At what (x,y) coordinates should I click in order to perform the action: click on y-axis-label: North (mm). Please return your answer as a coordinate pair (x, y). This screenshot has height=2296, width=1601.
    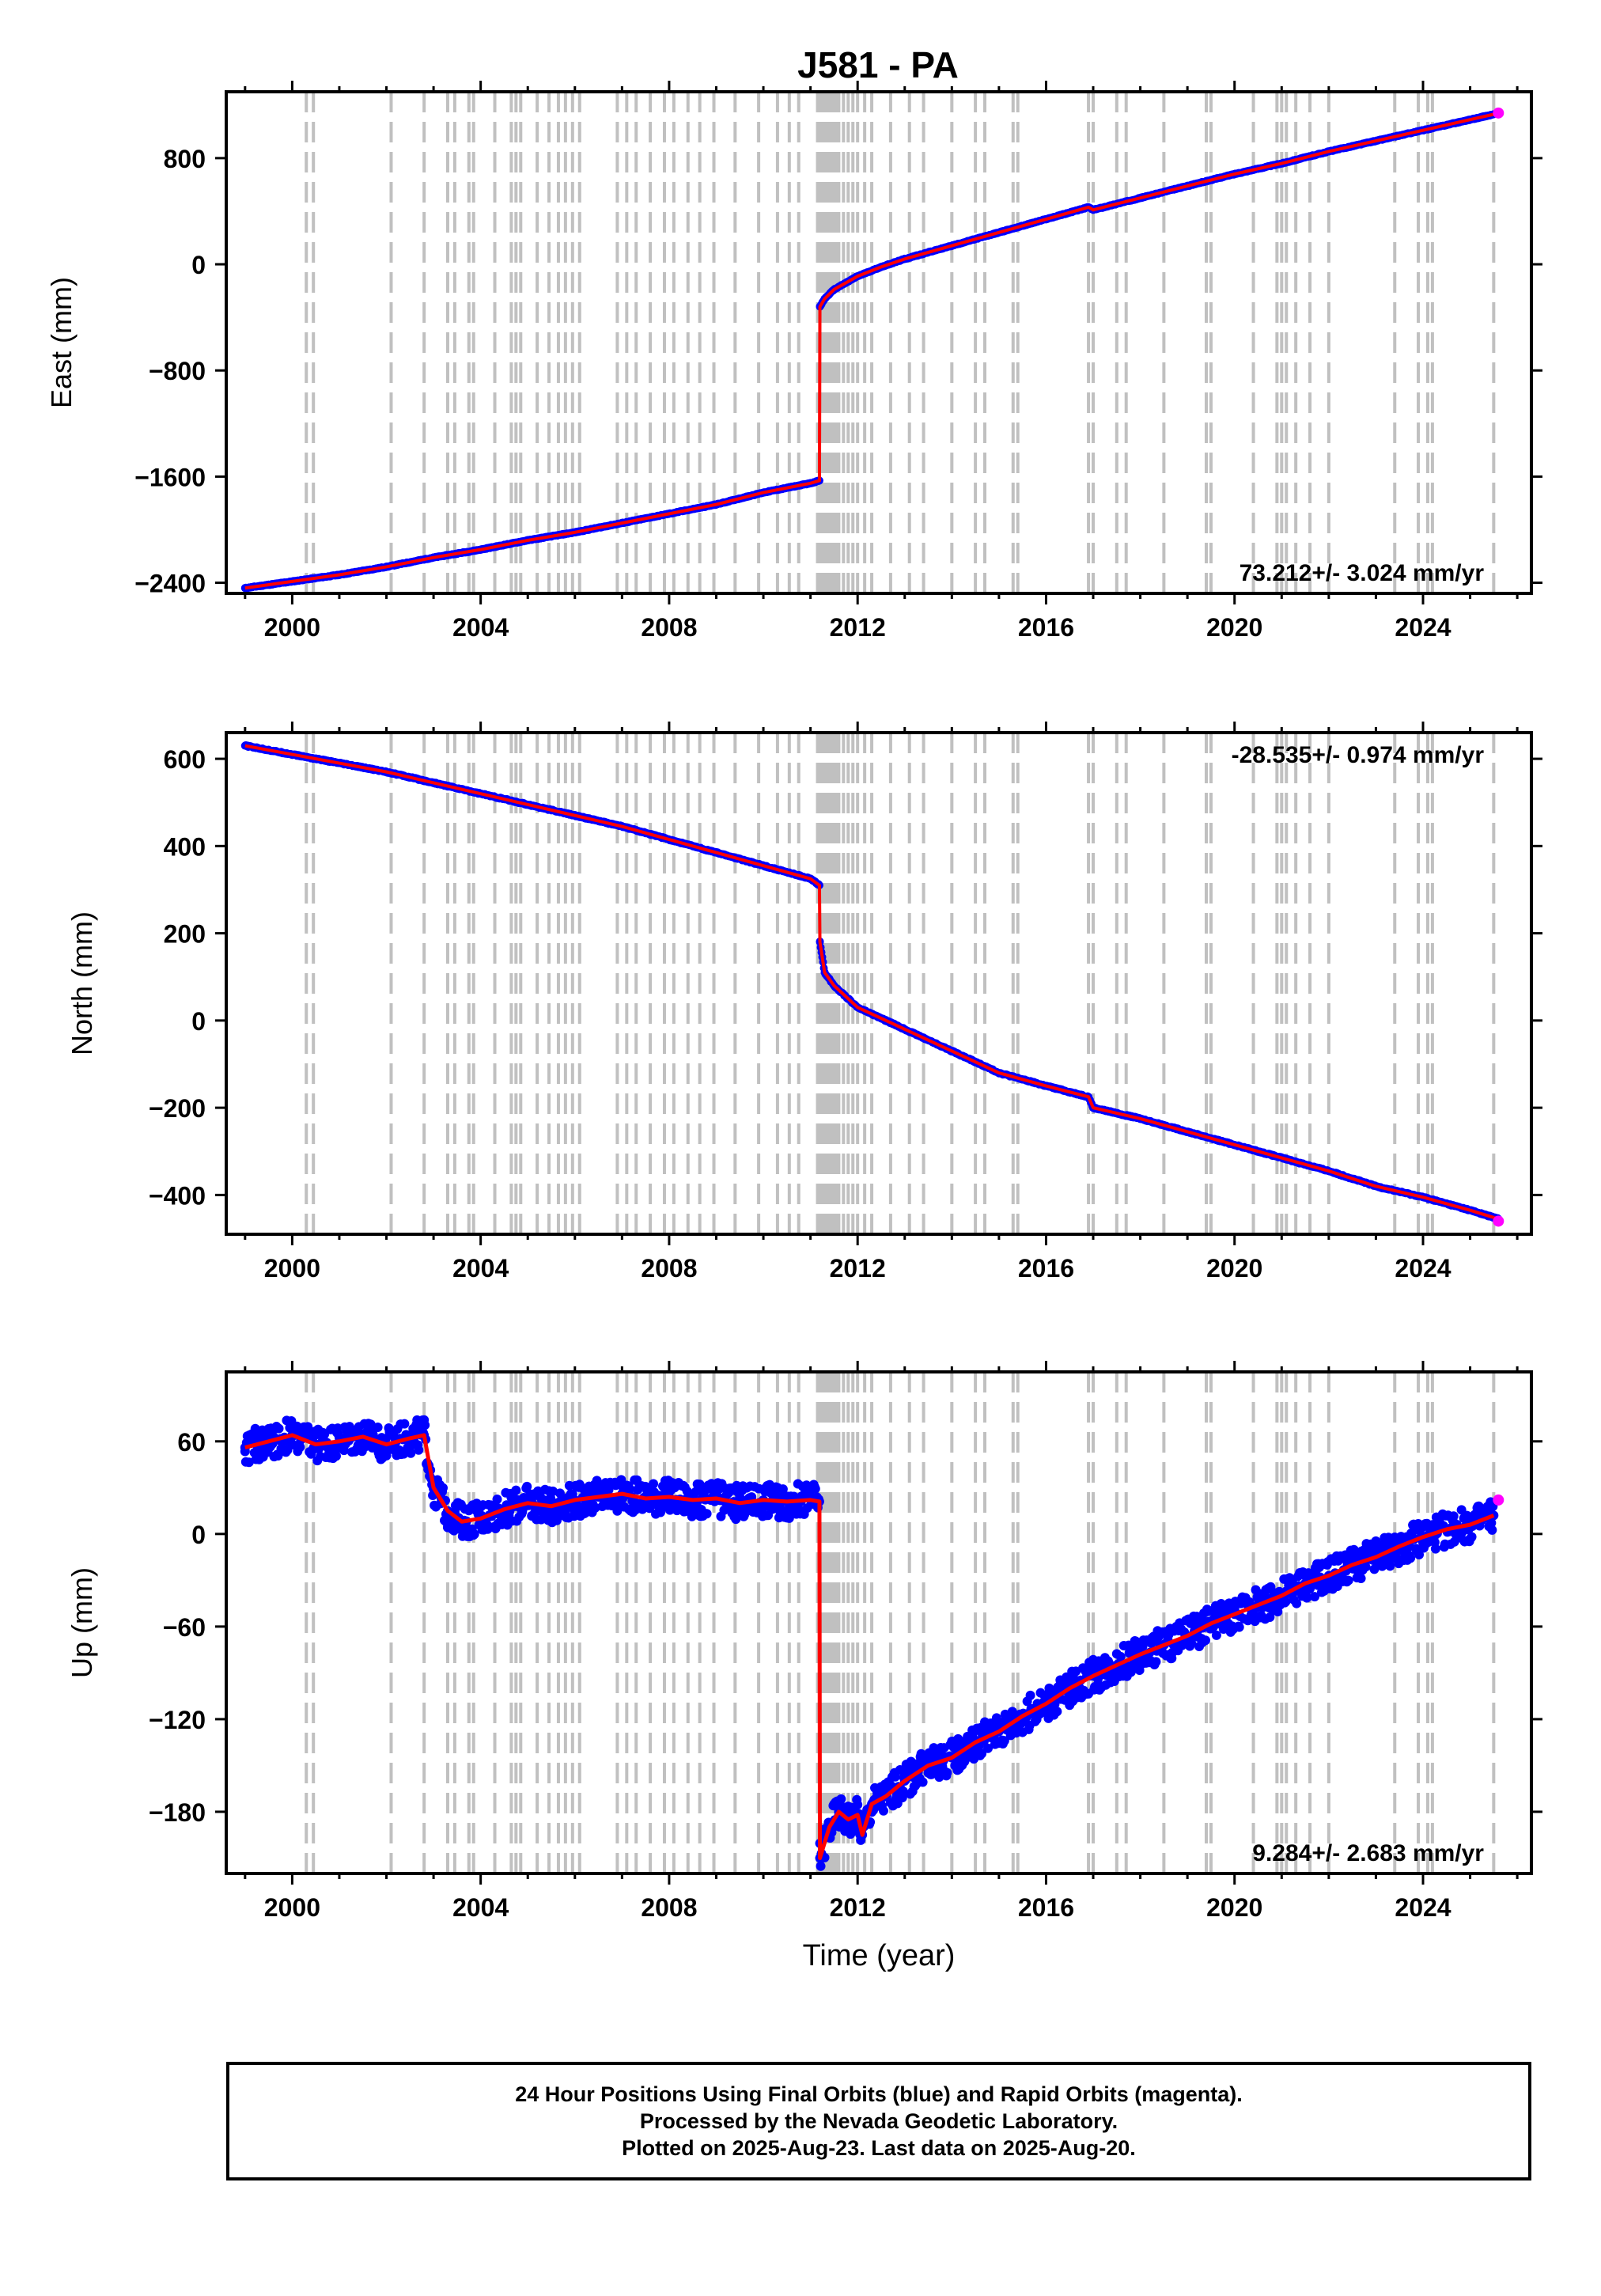
    Looking at the image, I should click on (82, 983).